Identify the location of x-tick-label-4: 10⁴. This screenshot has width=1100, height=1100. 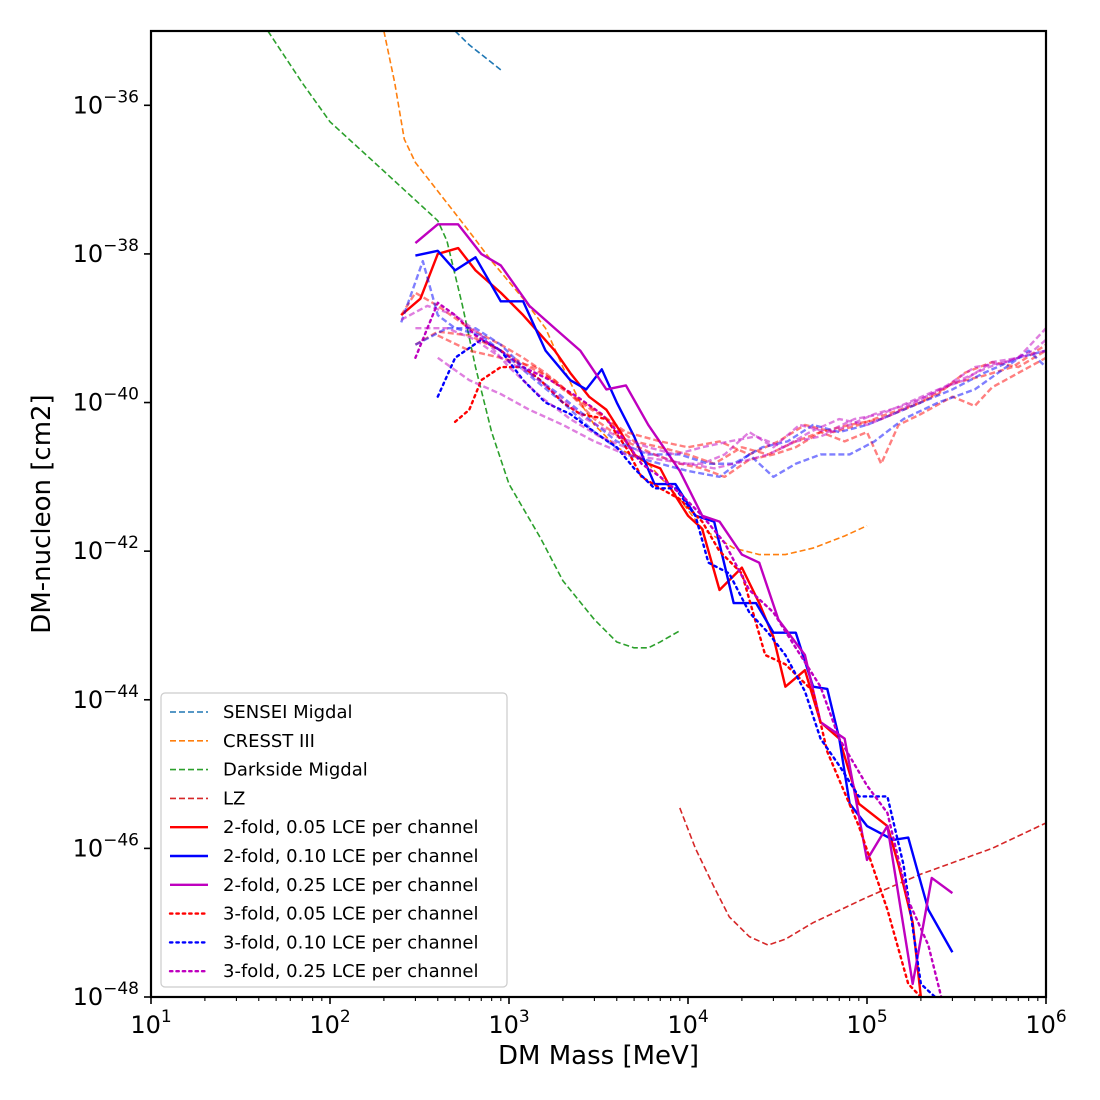
(687, 1023).